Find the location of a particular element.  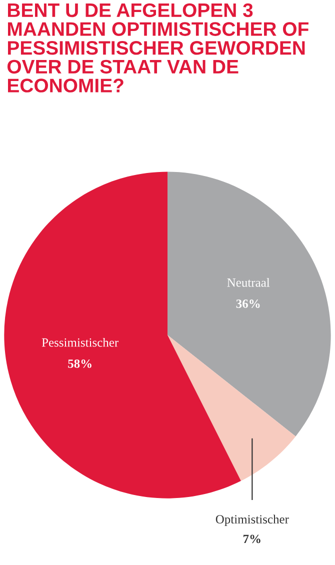

pie-slice is located at coordinates (232, 408).